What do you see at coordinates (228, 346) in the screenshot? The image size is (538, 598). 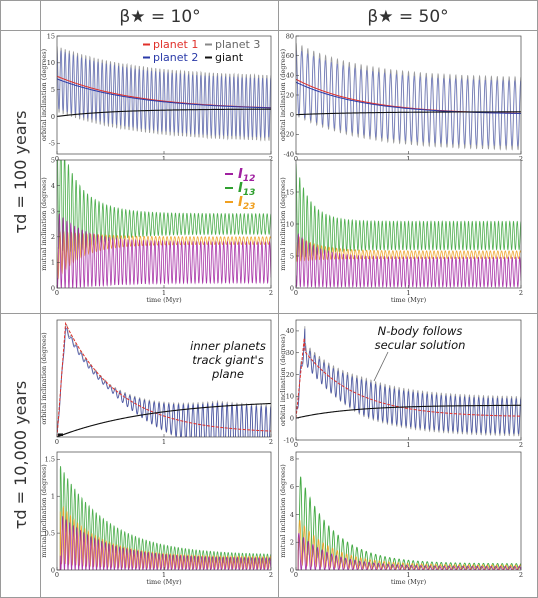 I see `annotation-line: inner planets` at bounding box center [228, 346].